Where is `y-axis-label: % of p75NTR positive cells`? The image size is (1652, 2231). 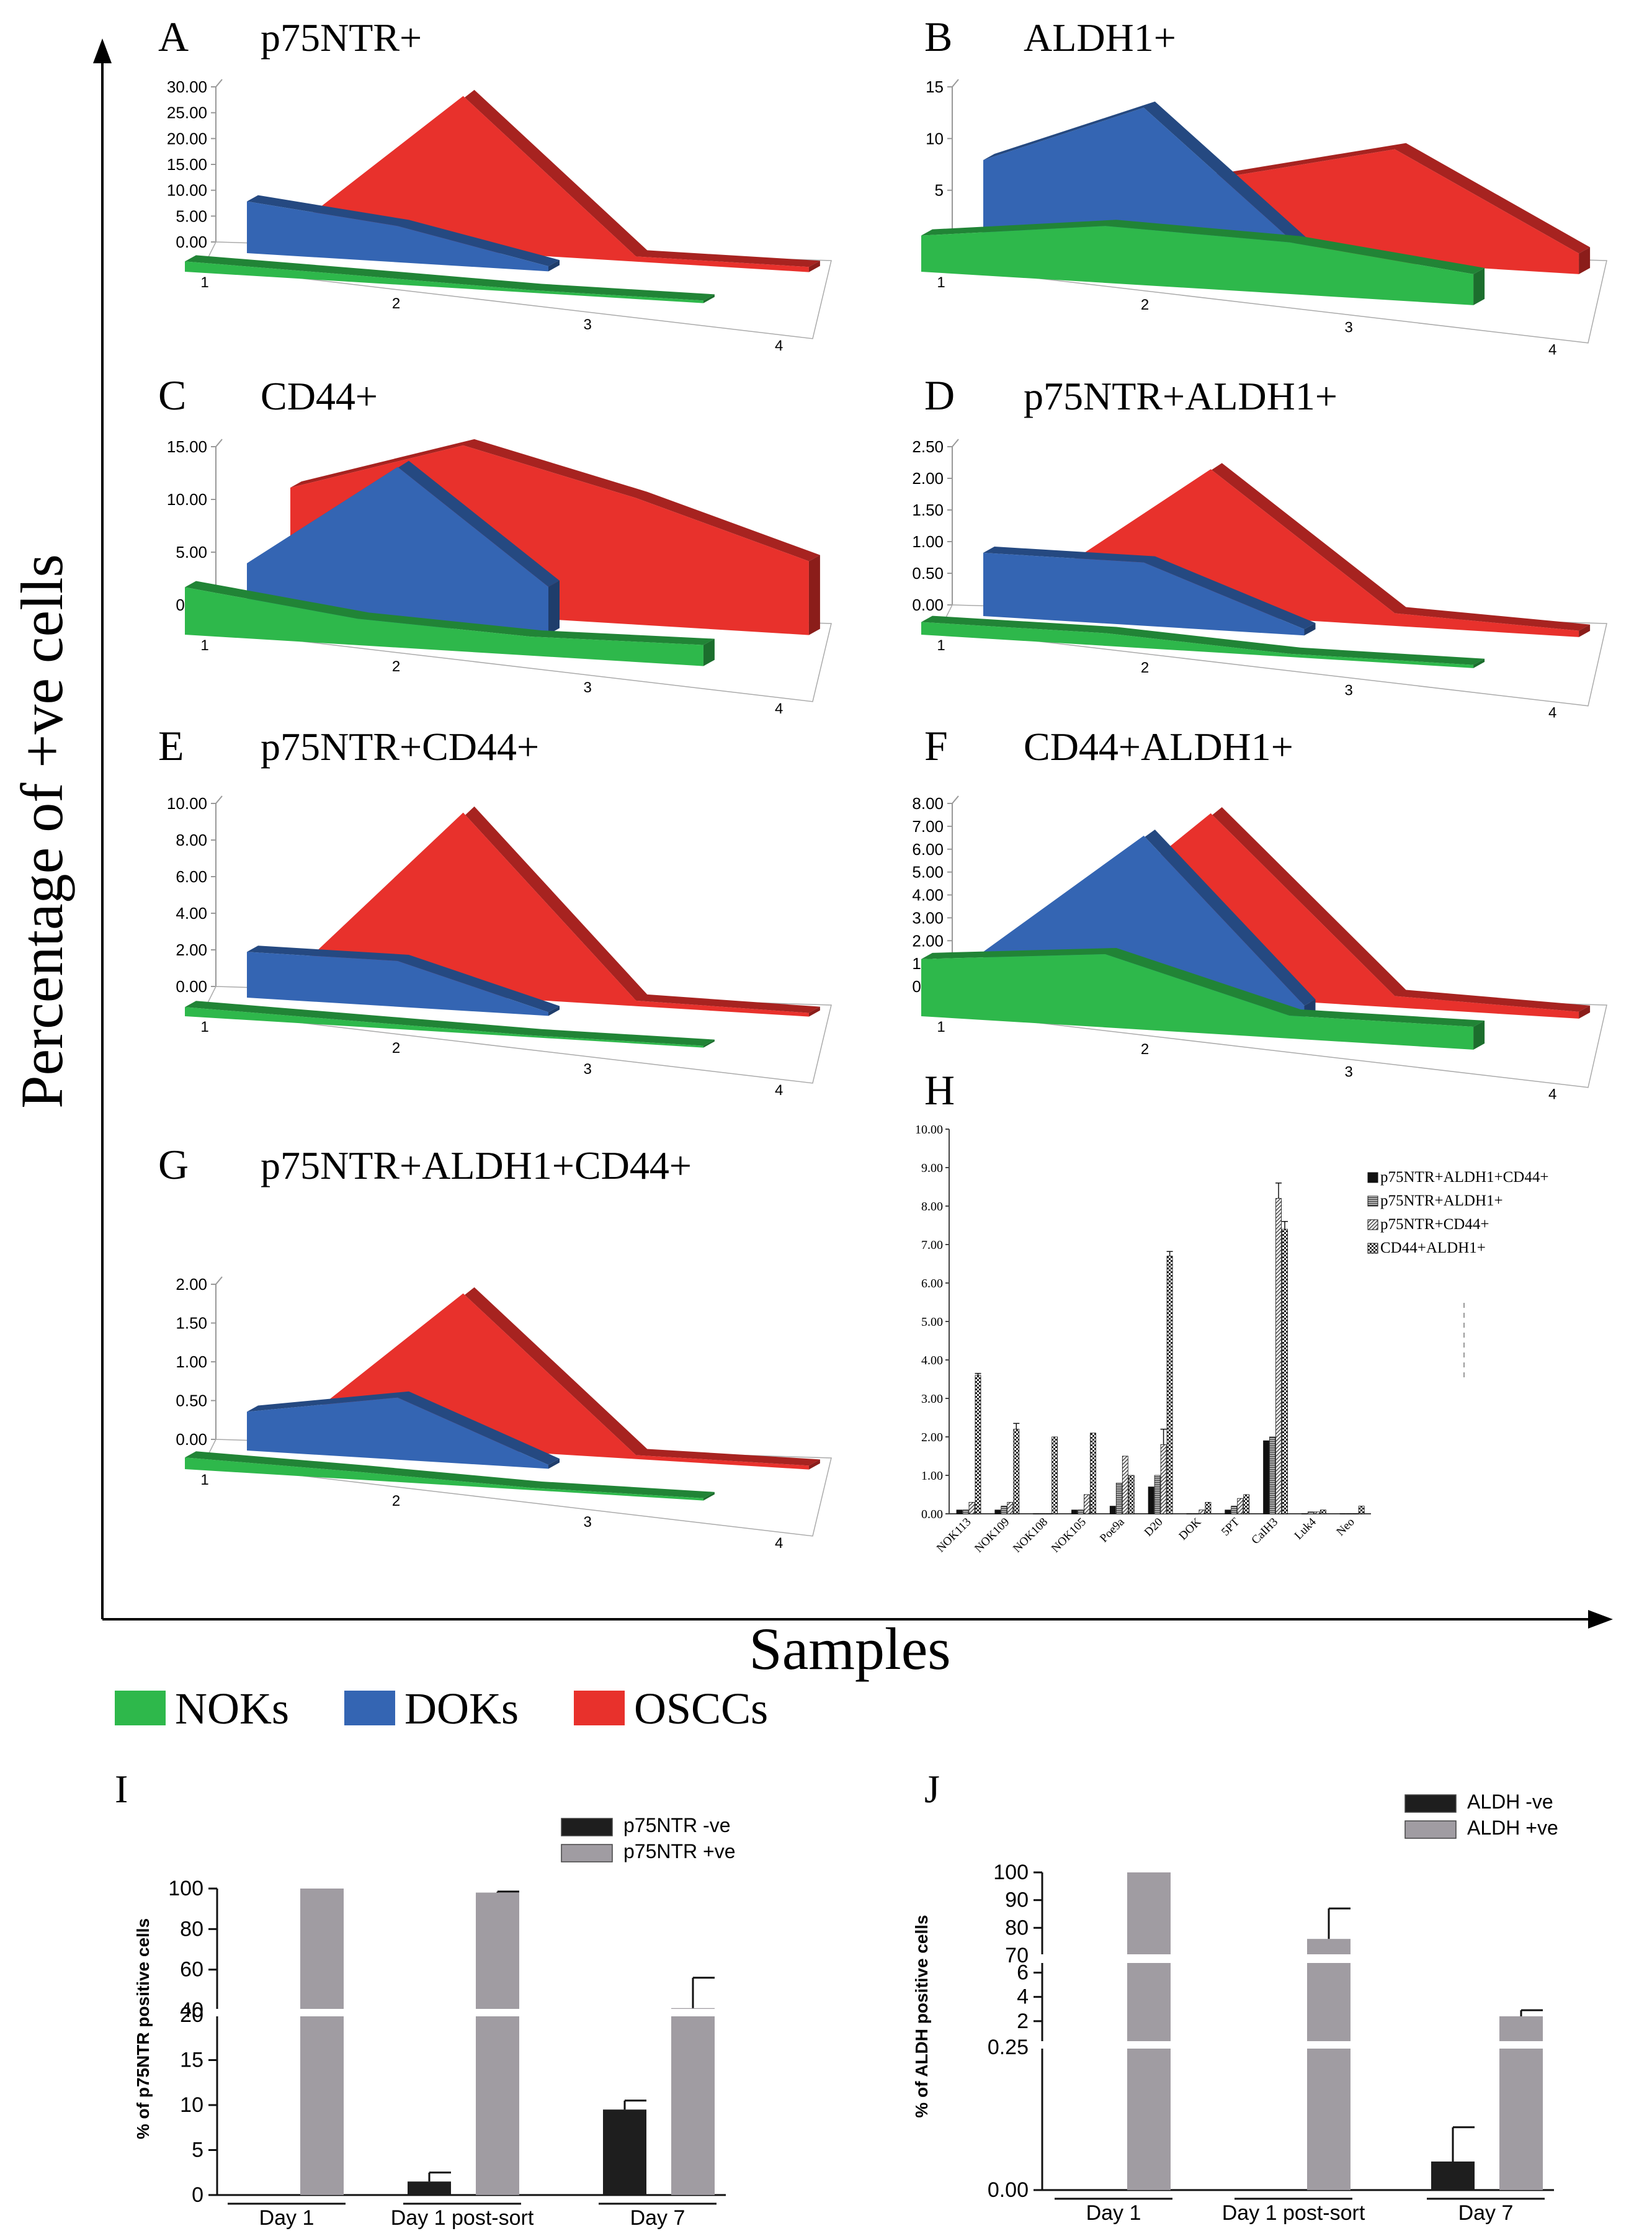 y-axis-label: % of p75NTR positive cells is located at coordinates (143, 2028).